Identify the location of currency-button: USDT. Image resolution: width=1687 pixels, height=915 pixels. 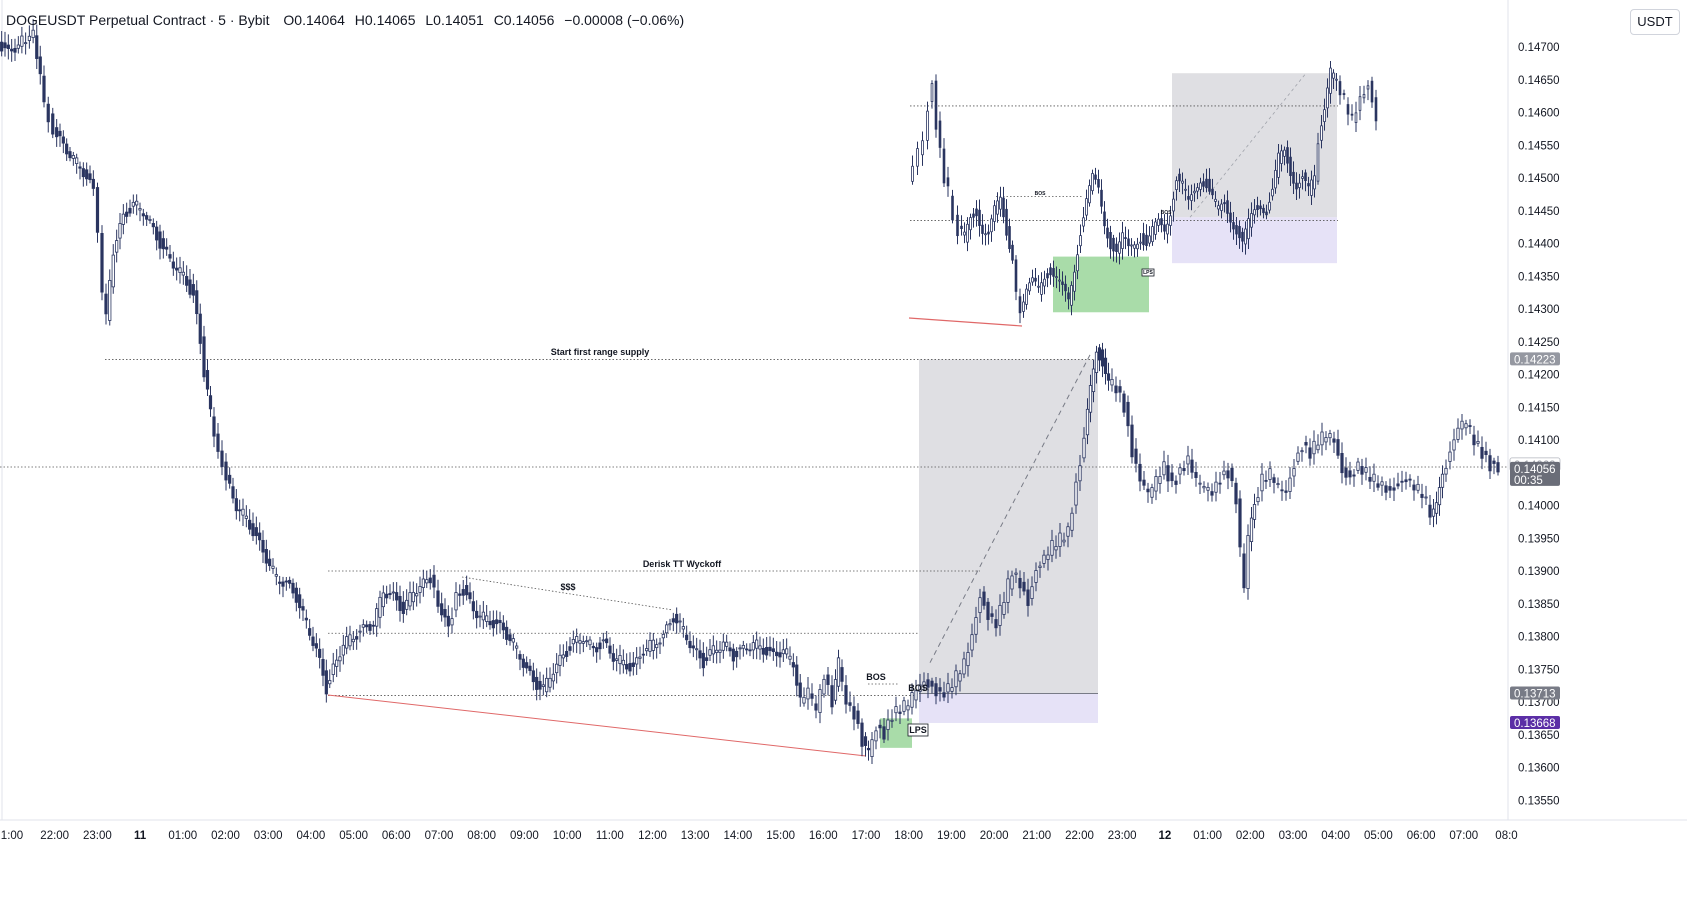
(1655, 22).